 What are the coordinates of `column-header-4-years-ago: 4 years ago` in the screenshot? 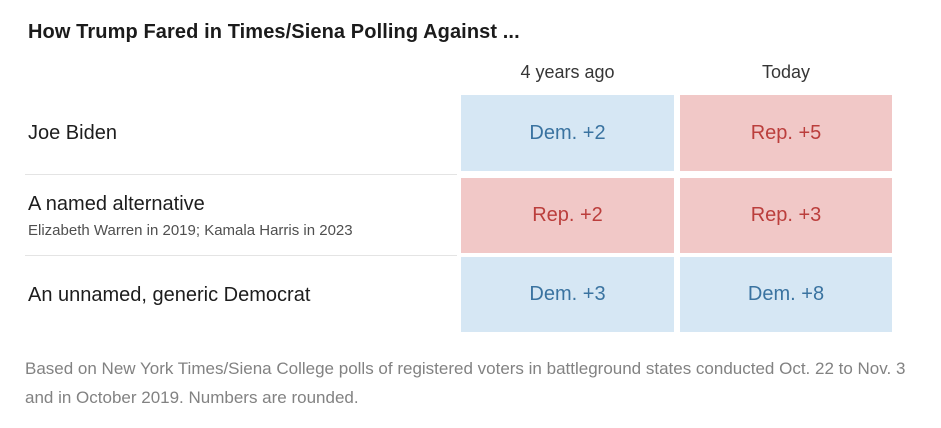 It's located at (567, 72).